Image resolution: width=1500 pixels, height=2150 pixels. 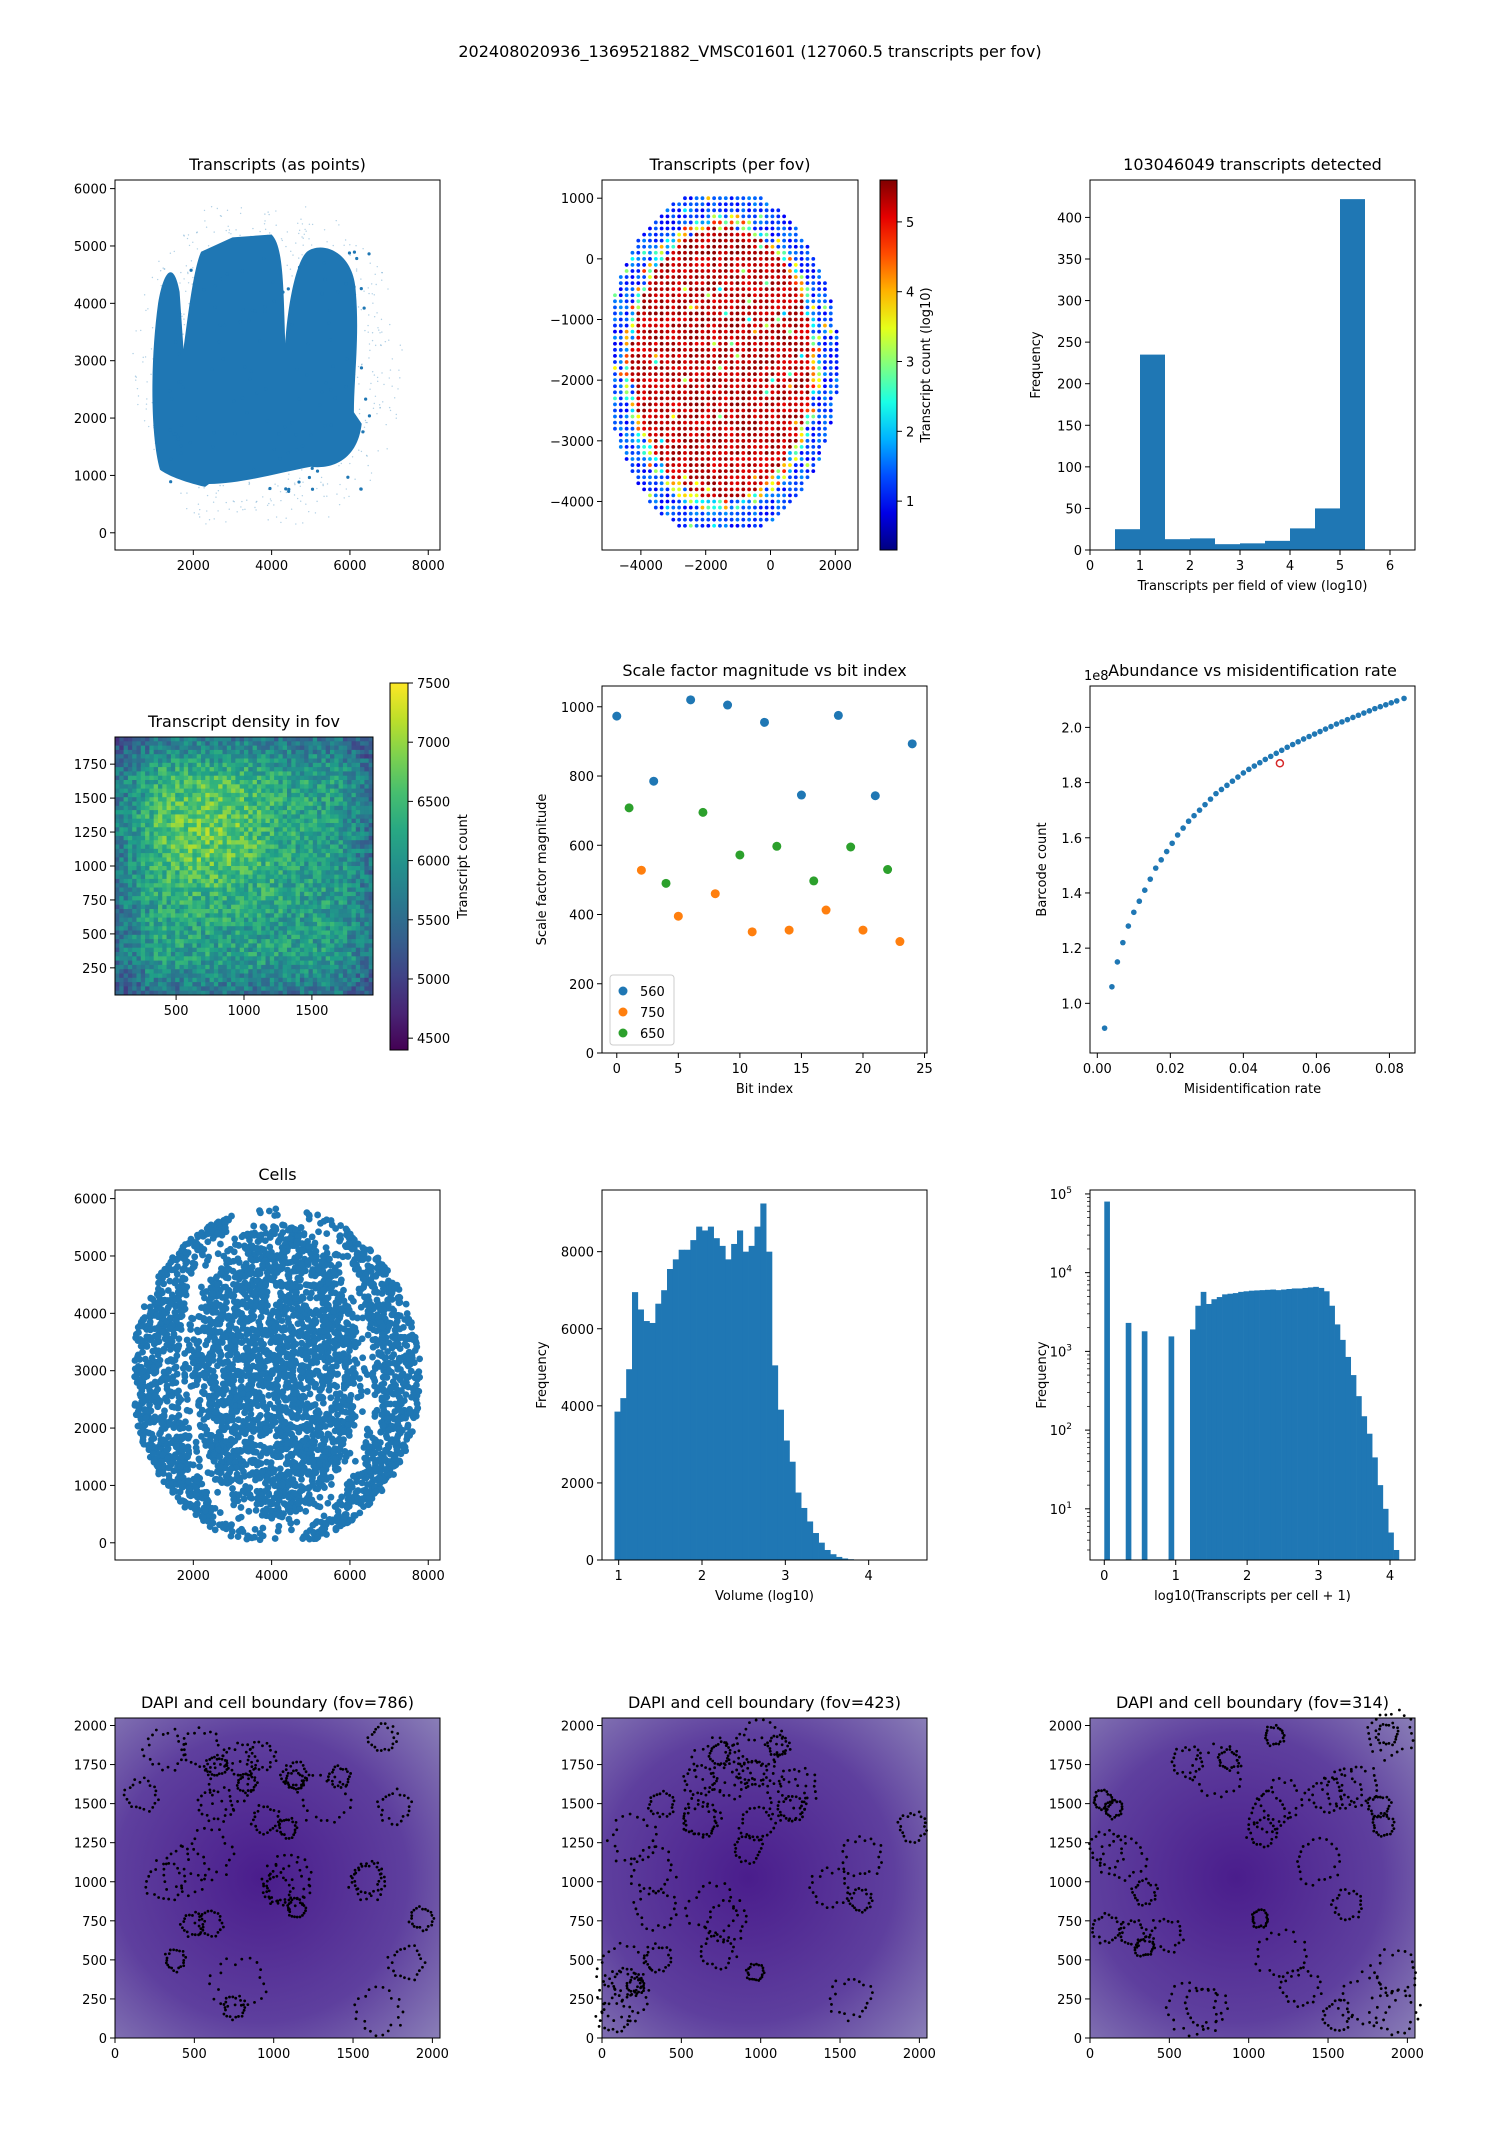 I want to click on x-tick-label: 1500, so click(x=311, y=1011).